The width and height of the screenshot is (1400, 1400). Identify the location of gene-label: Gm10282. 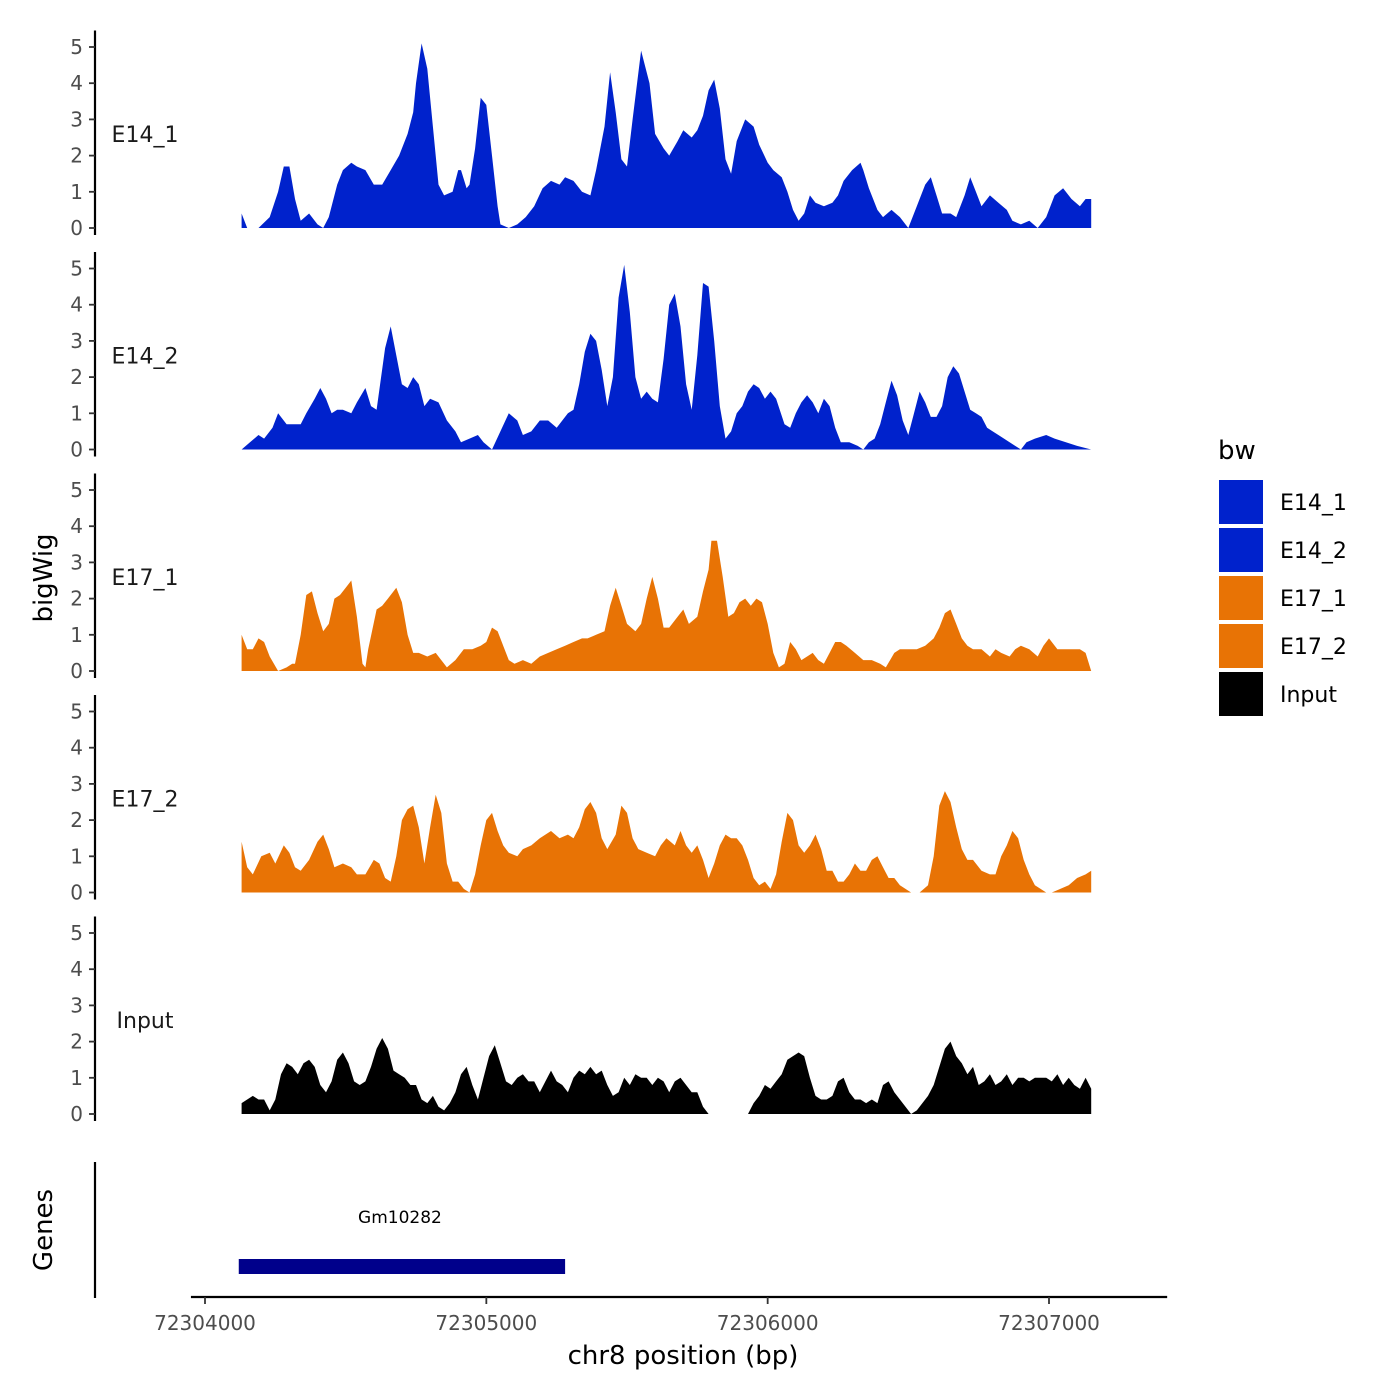
(400, 1218).